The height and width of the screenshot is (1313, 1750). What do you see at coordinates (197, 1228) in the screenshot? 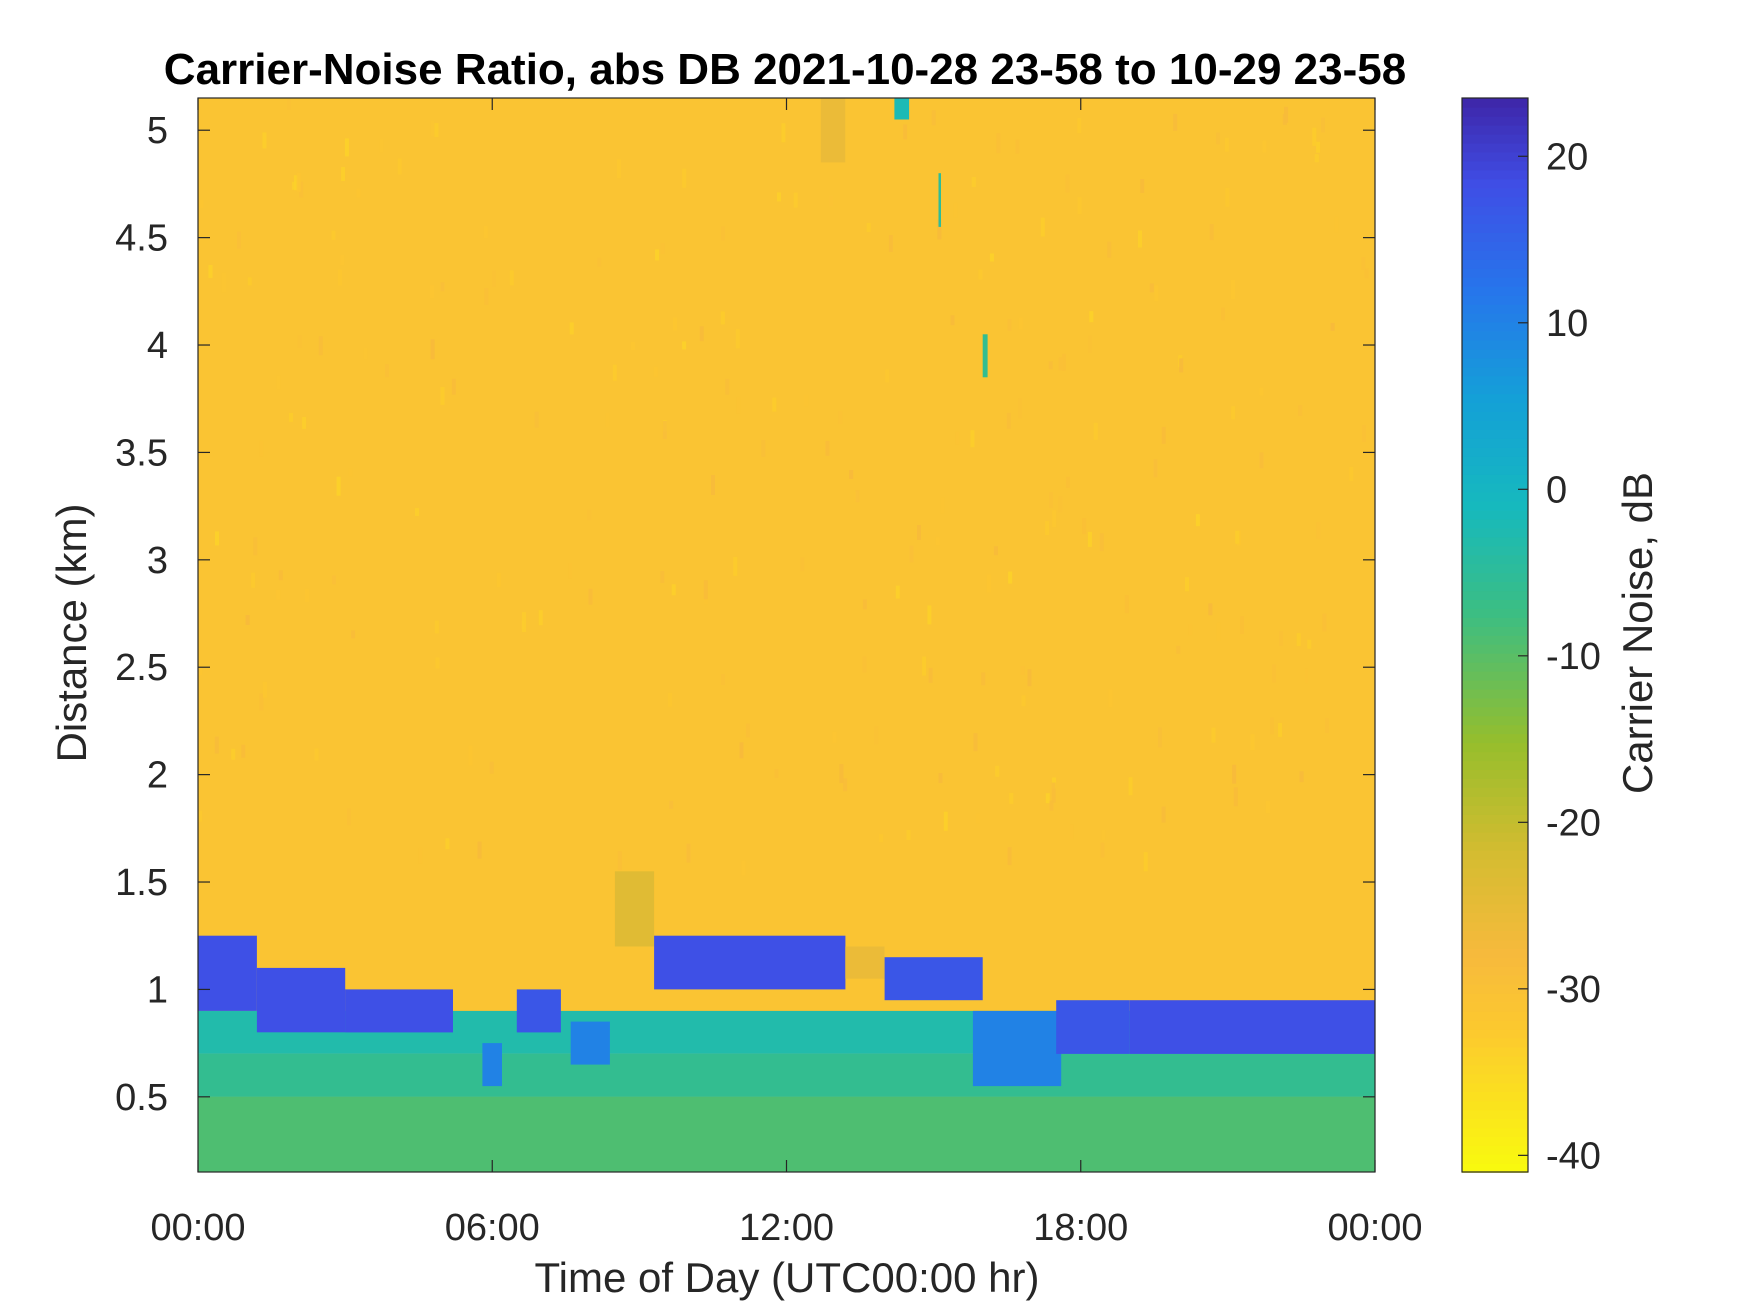
I see `x-tick-label: 00:00` at bounding box center [197, 1228].